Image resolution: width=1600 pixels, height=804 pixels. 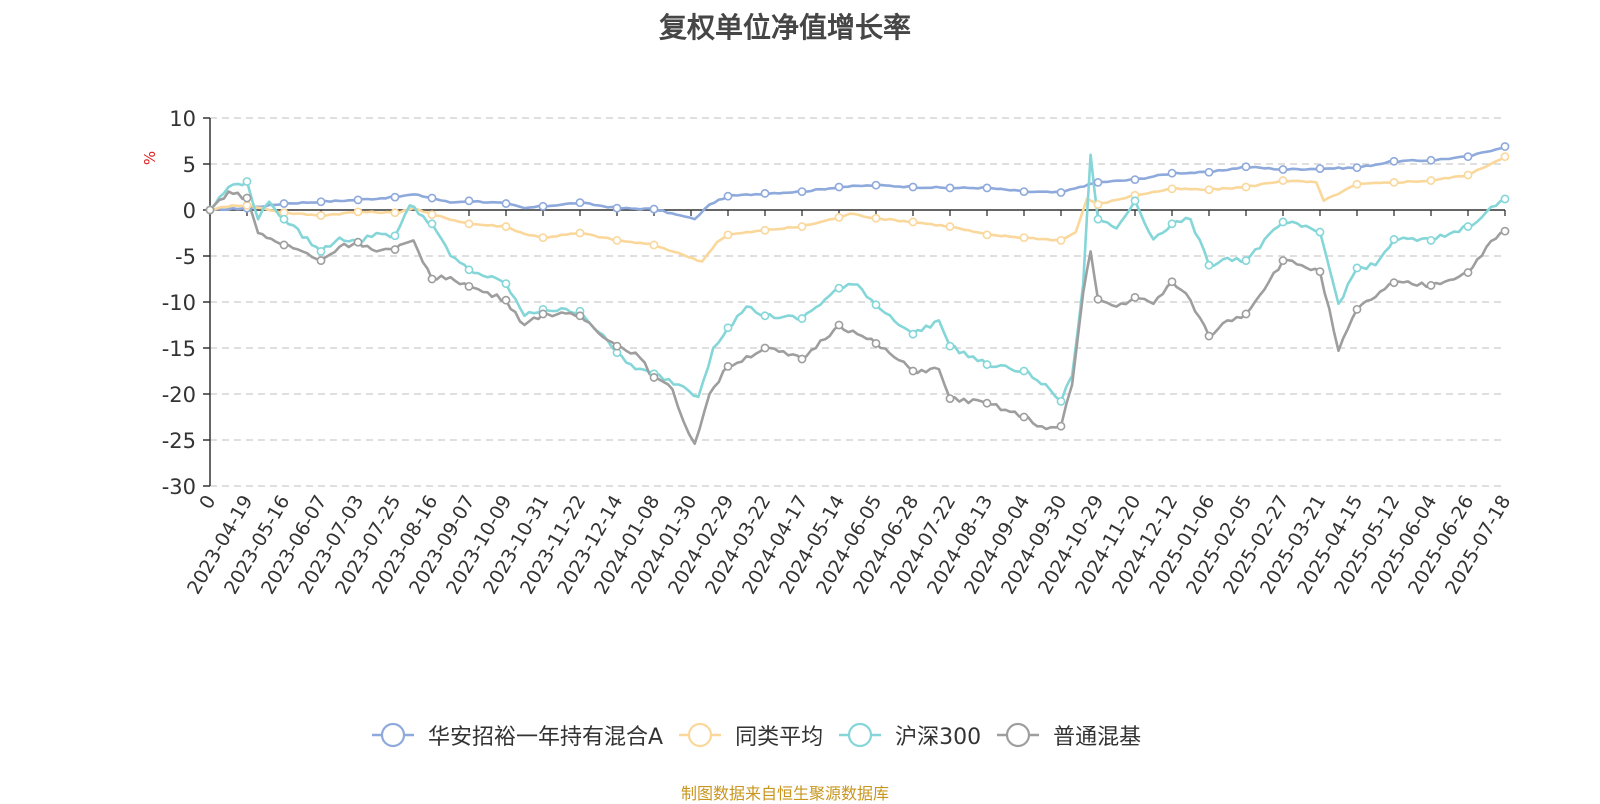 I want to click on legend-label: 沪深300, so click(x=938, y=737).